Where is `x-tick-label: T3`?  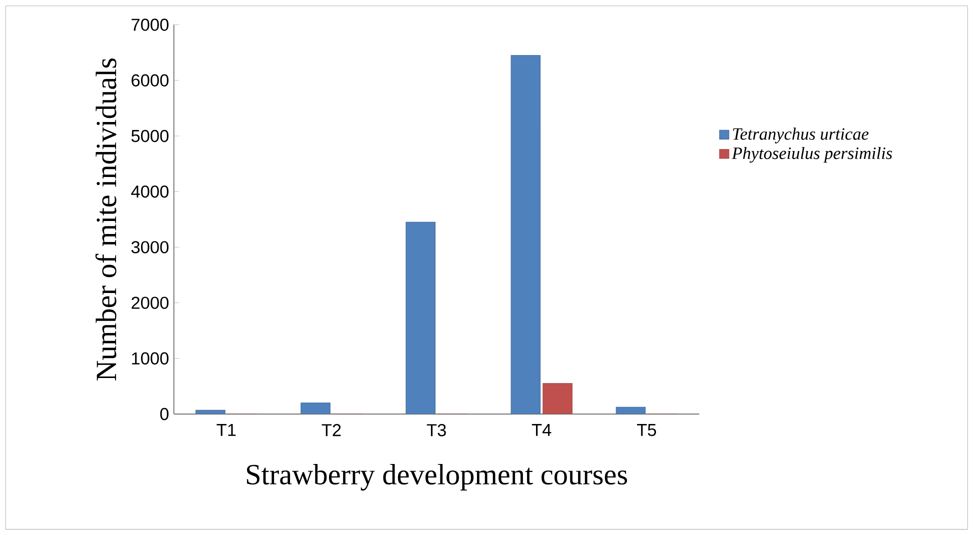 x-tick-label: T3 is located at coordinates (436, 430).